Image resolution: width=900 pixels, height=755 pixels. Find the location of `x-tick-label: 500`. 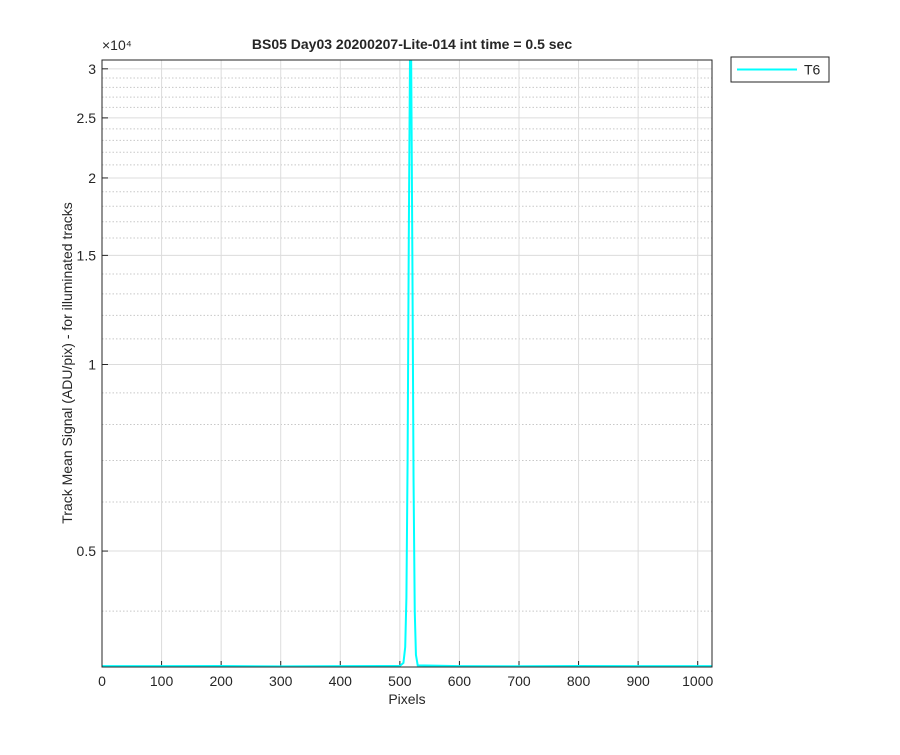

x-tick-label: 500 is located at coordinates (400, 681).